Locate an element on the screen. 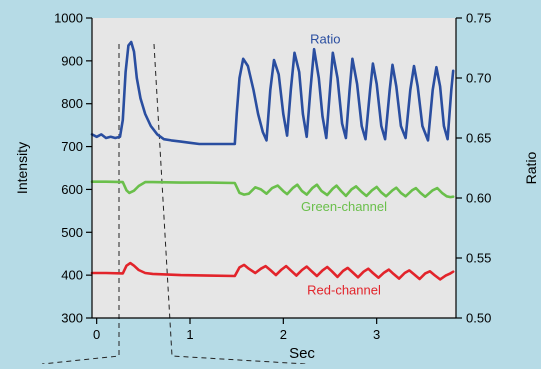 This screenshot has height=369, width=541. y-right-tick-label: 0.55 is located at coordinates (478, 258).